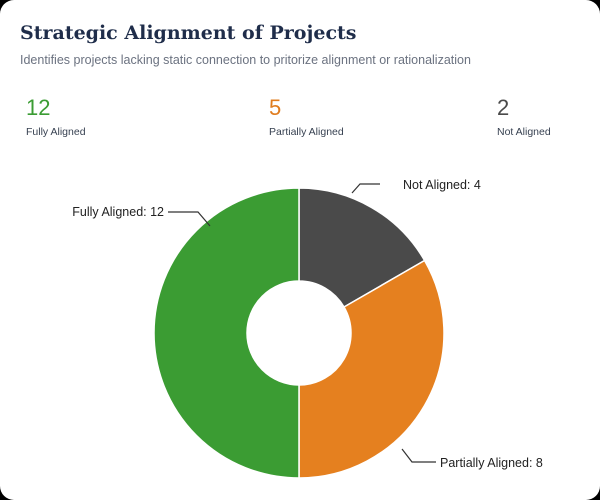 The width and height of the screenshot is (600, 500). What do you see at coordinates (491, 463) in the screenshot?
I see `data-label: Partially Aligned: 8` at bounding box center [491, 463].